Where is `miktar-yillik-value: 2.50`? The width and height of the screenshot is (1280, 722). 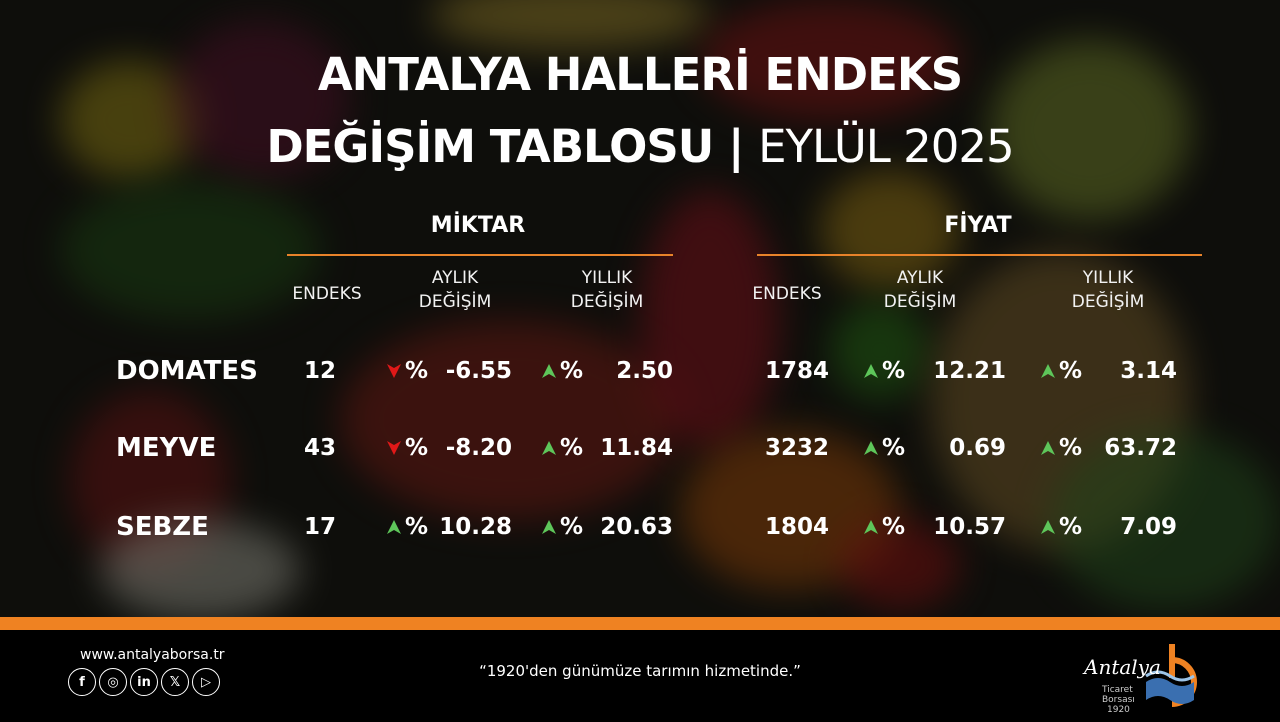 miktar-yillik-value: 2.50 is located at coordinates (644, 371).